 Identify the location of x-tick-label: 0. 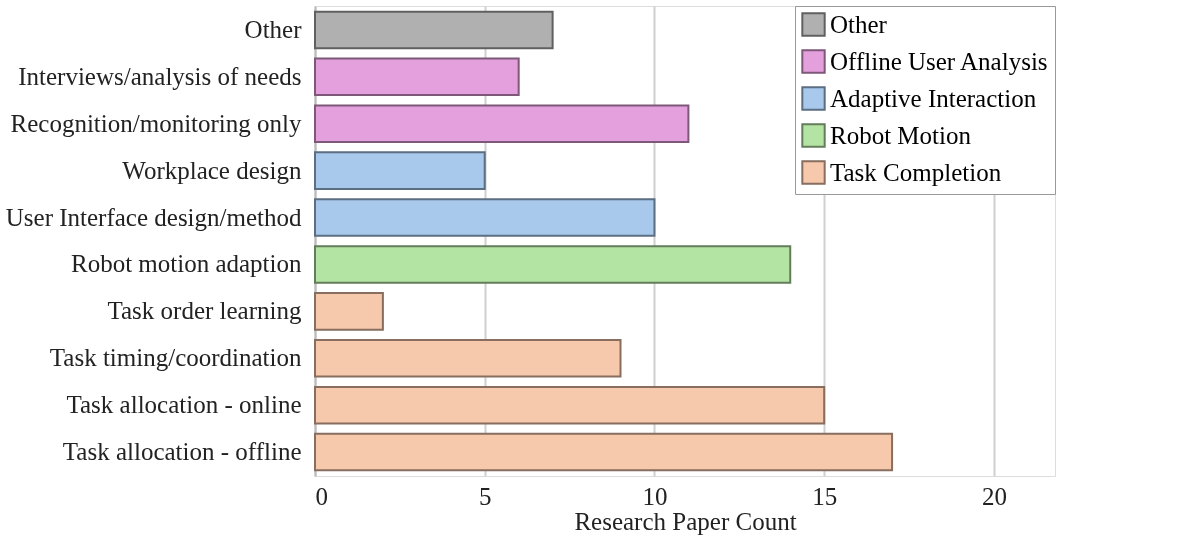
(321, 496).